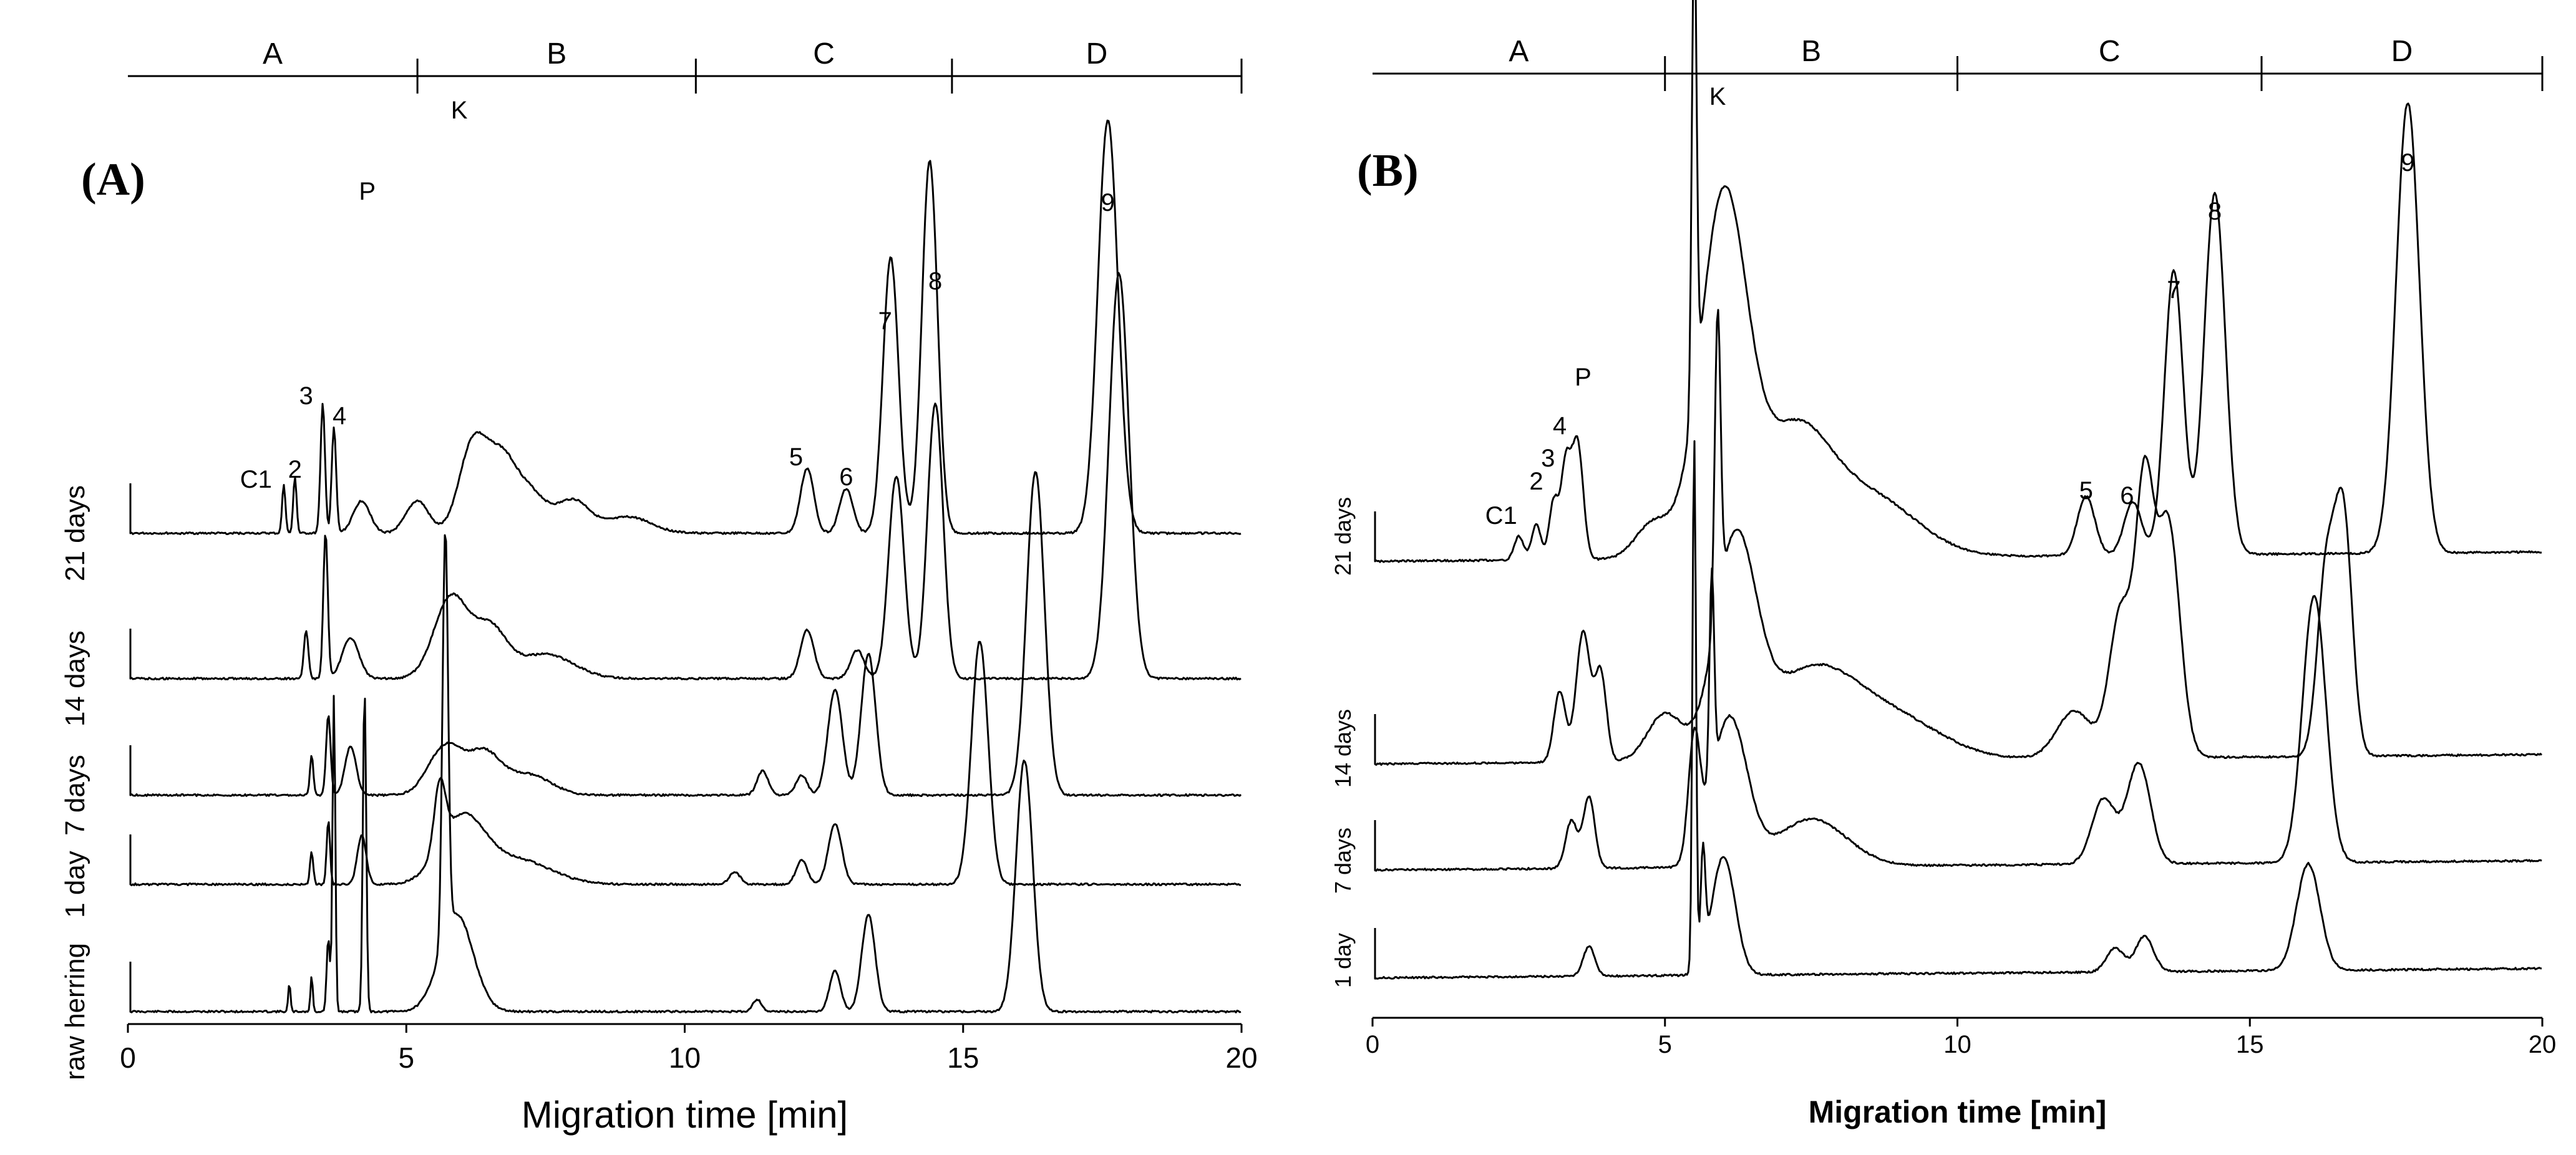  What do you see at coordinates (1388, 170) in the screenshot?
I see `panel-label: (B)` at bounding box center [1388, 170].